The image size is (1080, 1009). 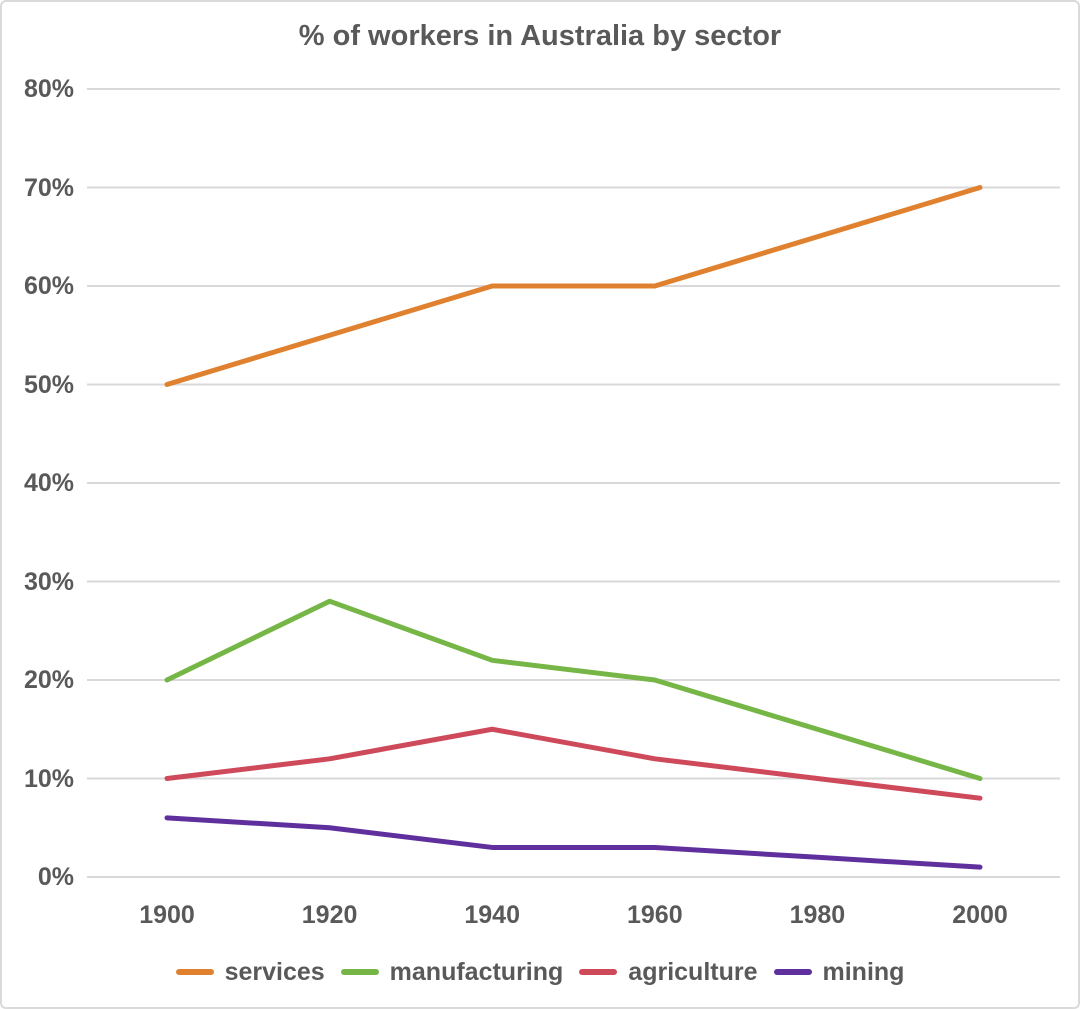 I want to click on legend-label-agriculture: agriculture, so click(x=693, y=972).